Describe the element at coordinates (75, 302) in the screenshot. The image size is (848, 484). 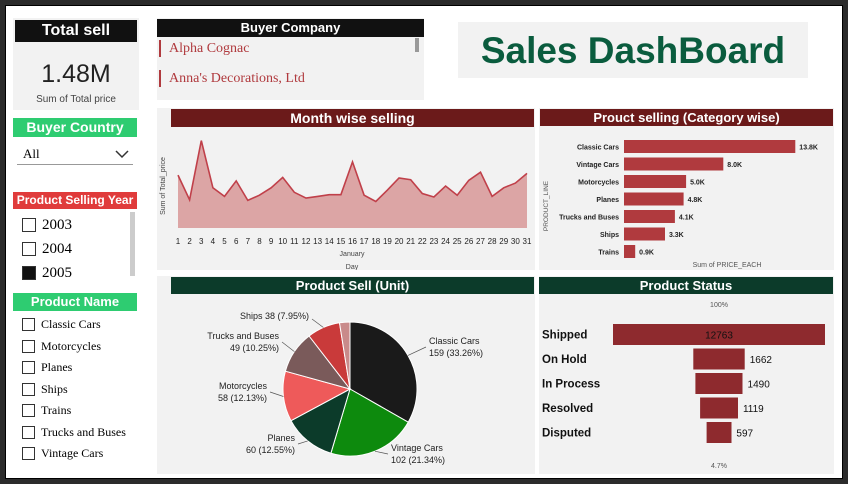
I see `product-name-title: Product Name` at that location.